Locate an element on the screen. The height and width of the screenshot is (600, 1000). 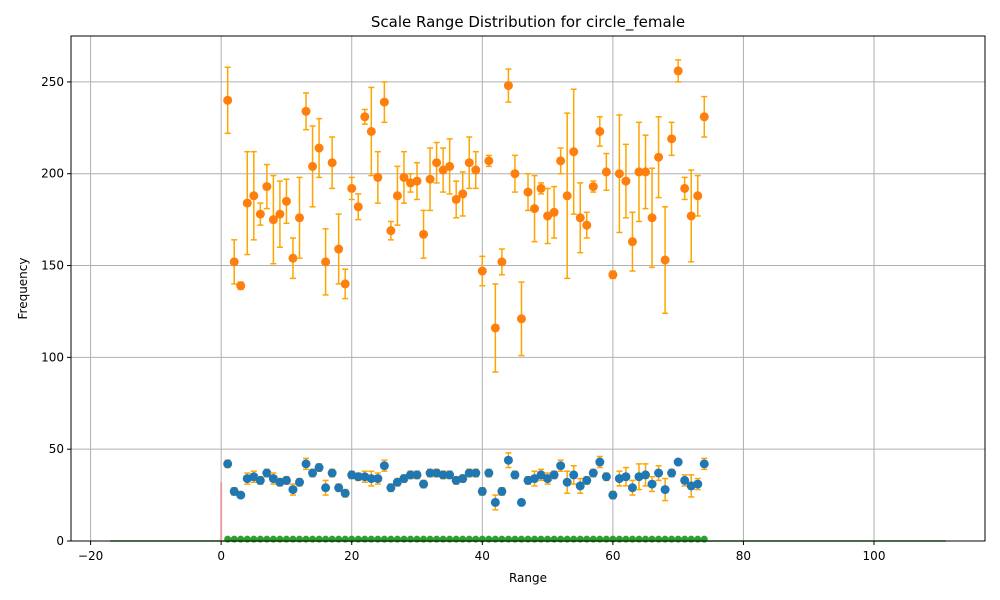
x-tick-label: 40 is located at coordinates (482, 556).